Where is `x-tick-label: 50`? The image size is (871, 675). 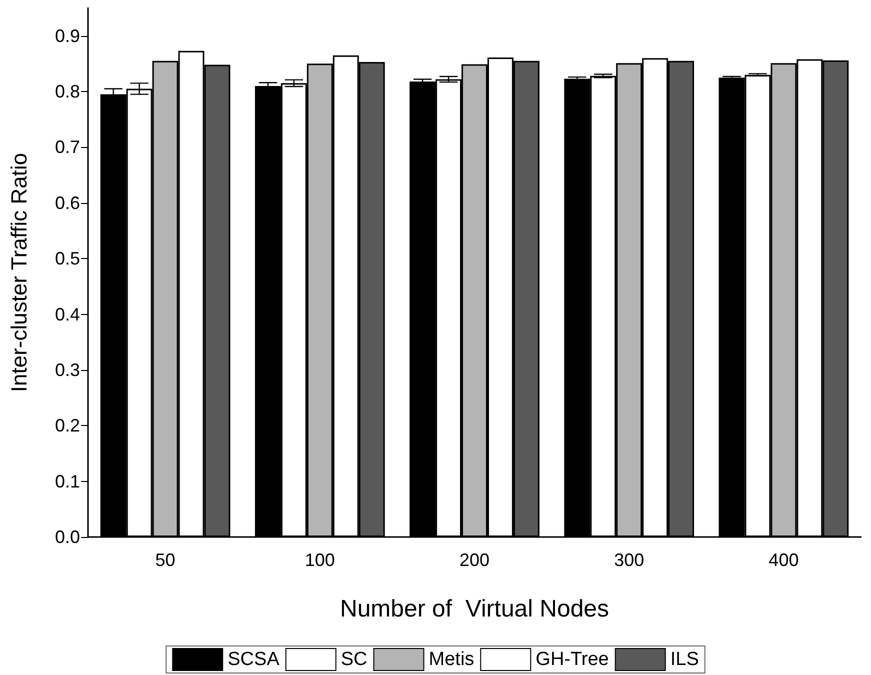
x-tick-label: 50 is located at coordinates (165, 560).